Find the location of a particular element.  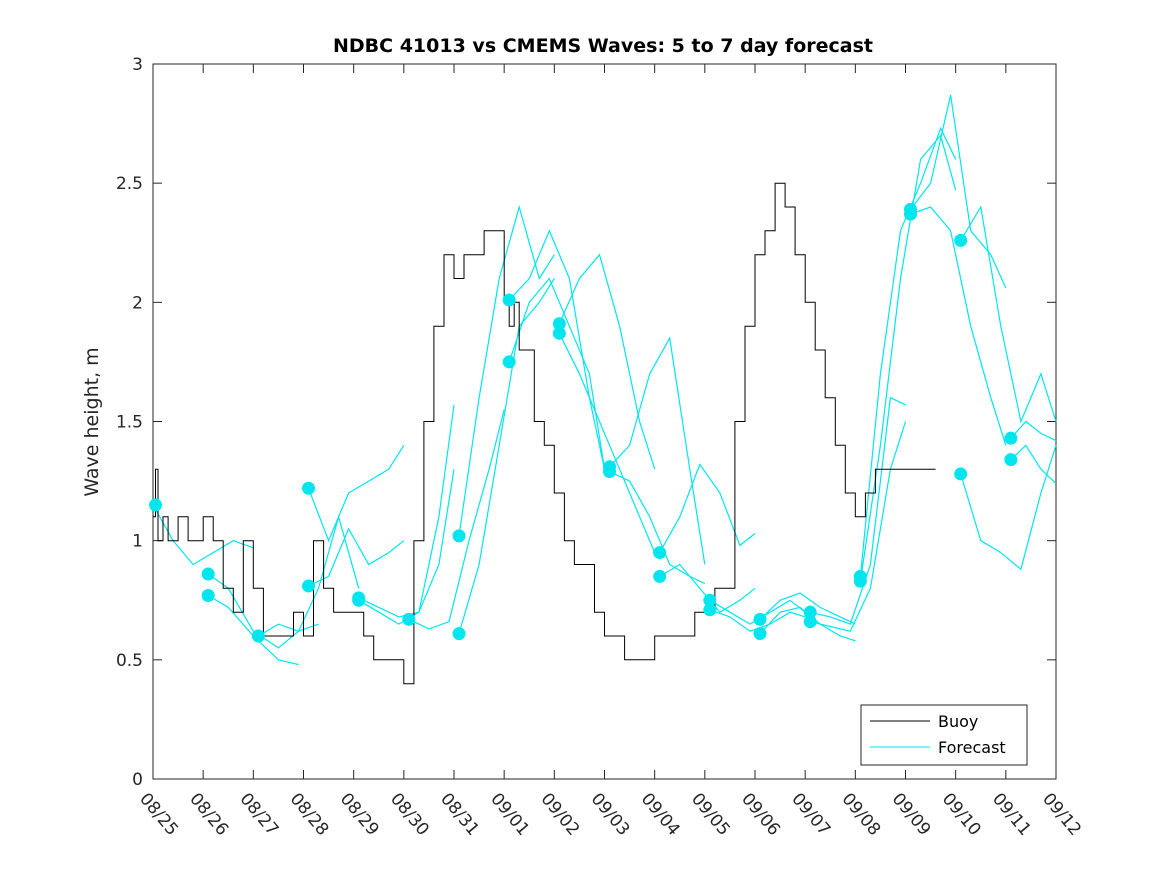

y-tick-label: 1.5 is located at coordinates (129, 423).